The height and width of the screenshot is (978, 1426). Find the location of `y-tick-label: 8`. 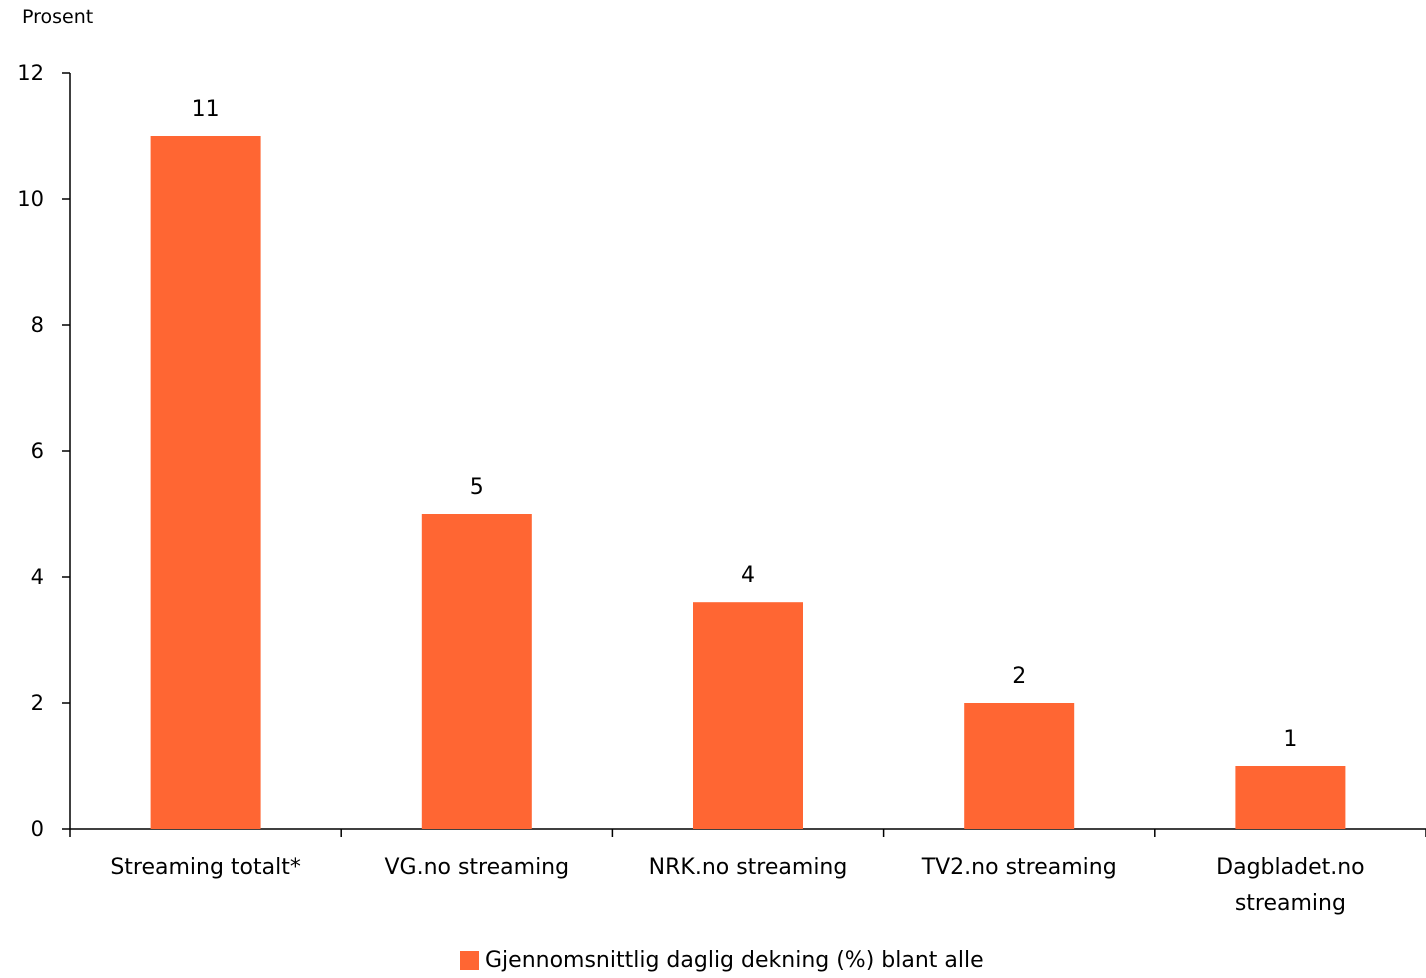

y-tick-label: 8 is located at coordinates (37, 325).